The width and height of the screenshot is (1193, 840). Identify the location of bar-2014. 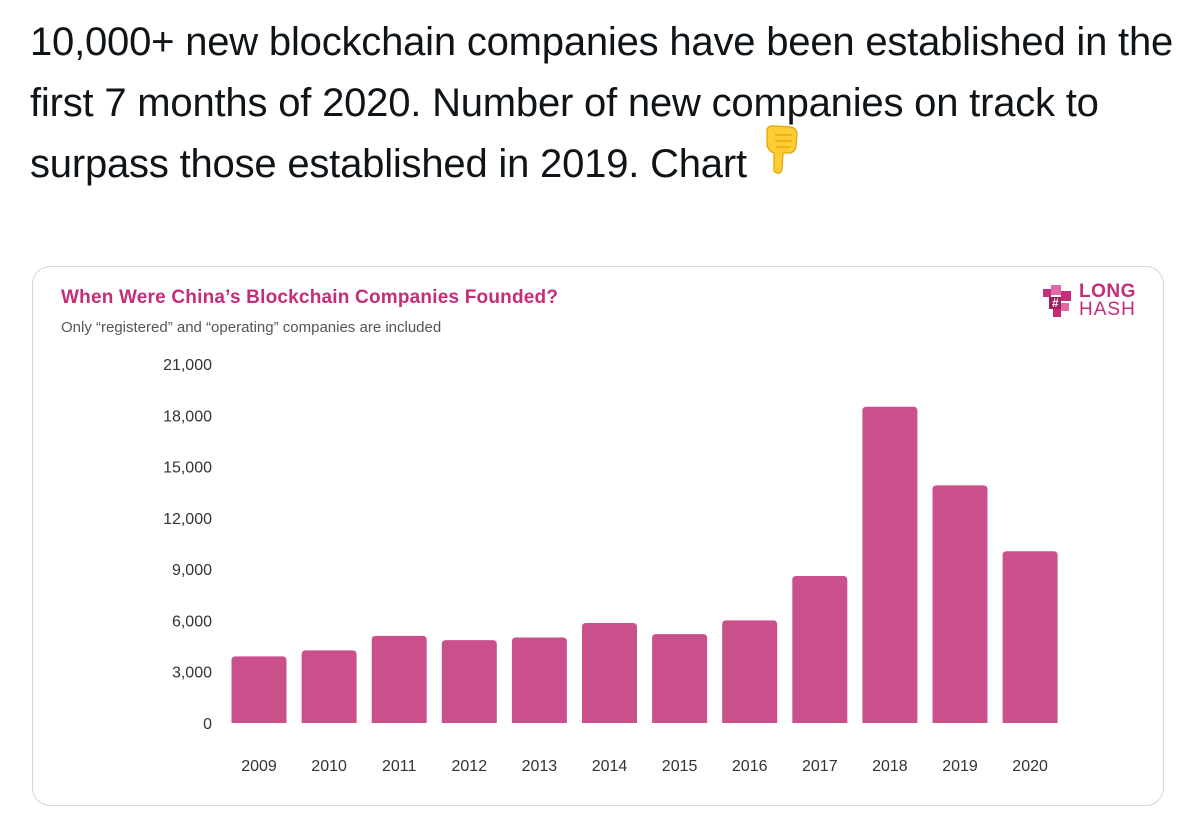
(609, 672).